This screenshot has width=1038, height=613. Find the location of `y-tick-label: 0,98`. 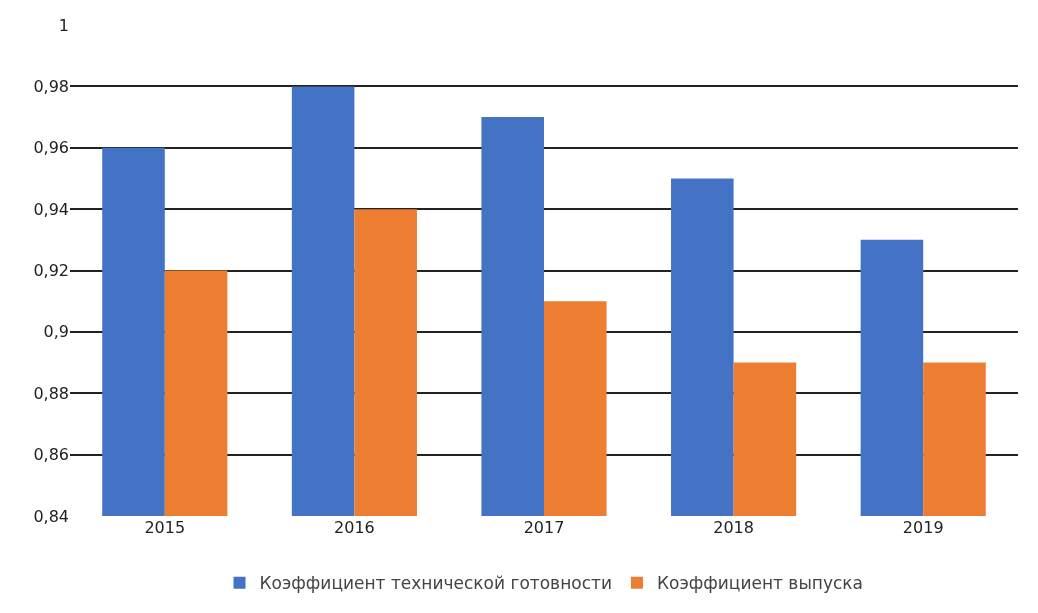

y-tick-label: 0,98 is located at coordinates (51, 86).